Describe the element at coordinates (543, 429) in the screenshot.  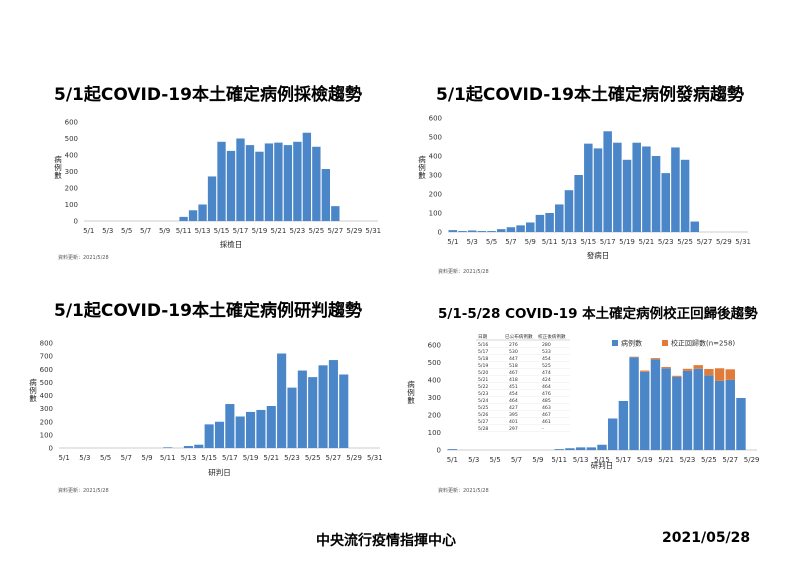
I see `table-cell: -` at that location.